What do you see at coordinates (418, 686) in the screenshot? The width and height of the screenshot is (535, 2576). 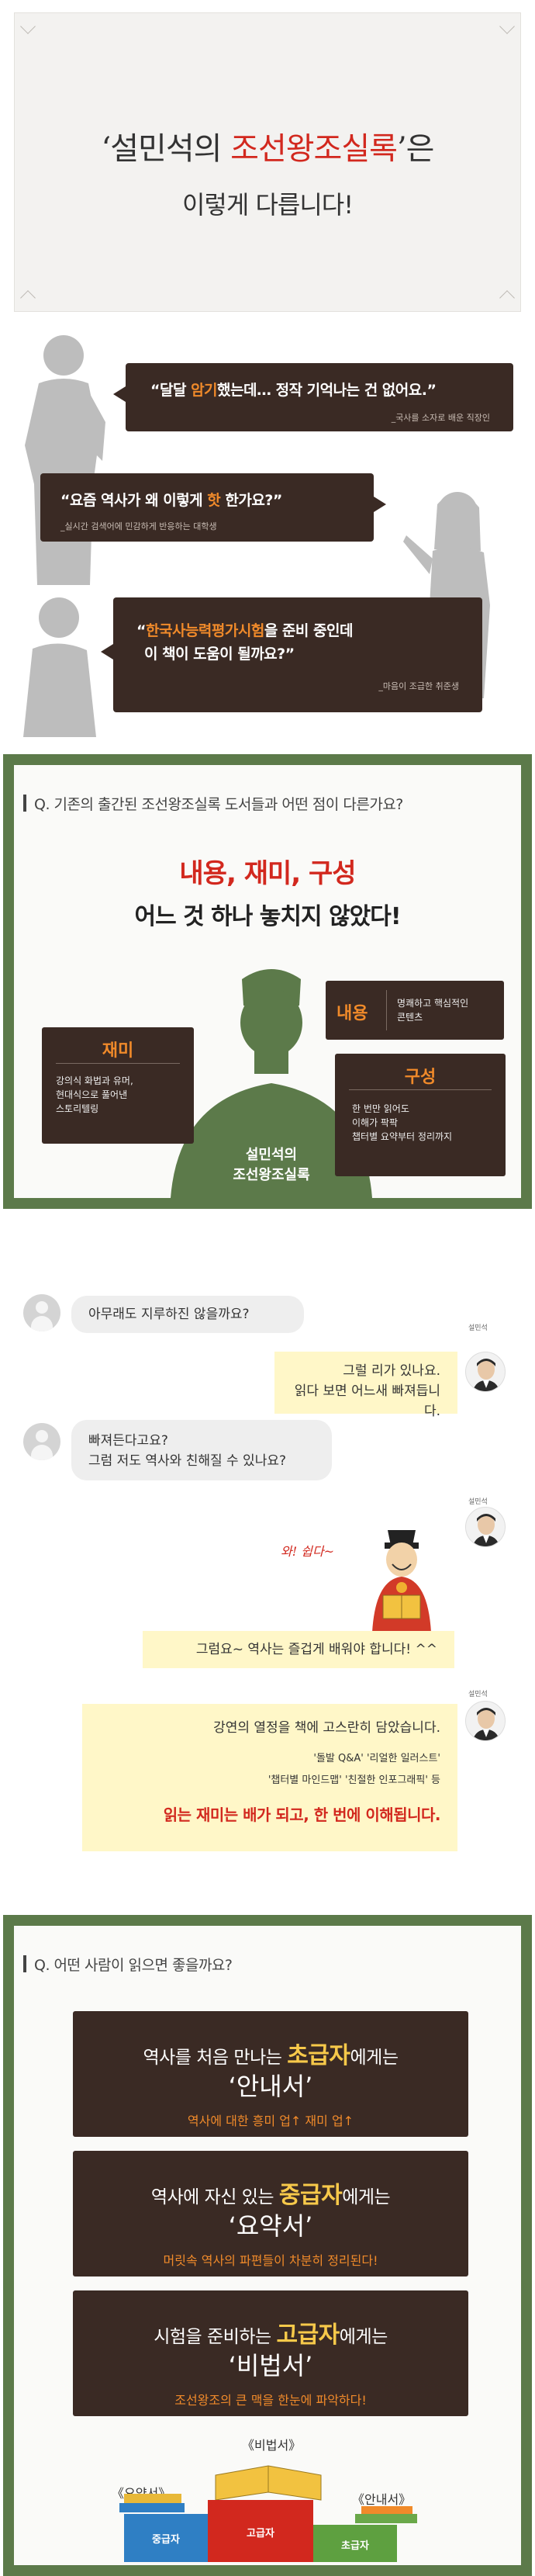 I see `quote-speaker: _마음이 조급한 취준생` at bounding box center [418, 686].